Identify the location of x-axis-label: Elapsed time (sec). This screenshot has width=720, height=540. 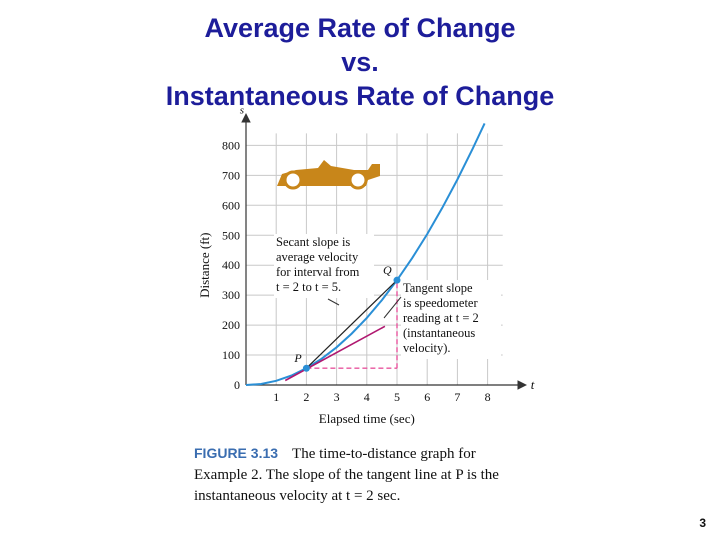
(367, 418).